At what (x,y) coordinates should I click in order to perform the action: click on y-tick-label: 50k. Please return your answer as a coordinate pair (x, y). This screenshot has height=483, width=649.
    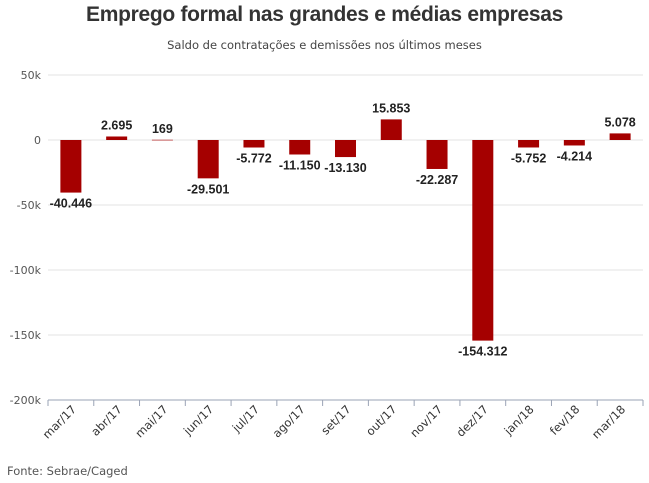
    Looking at the image, I should click on (31, 75).